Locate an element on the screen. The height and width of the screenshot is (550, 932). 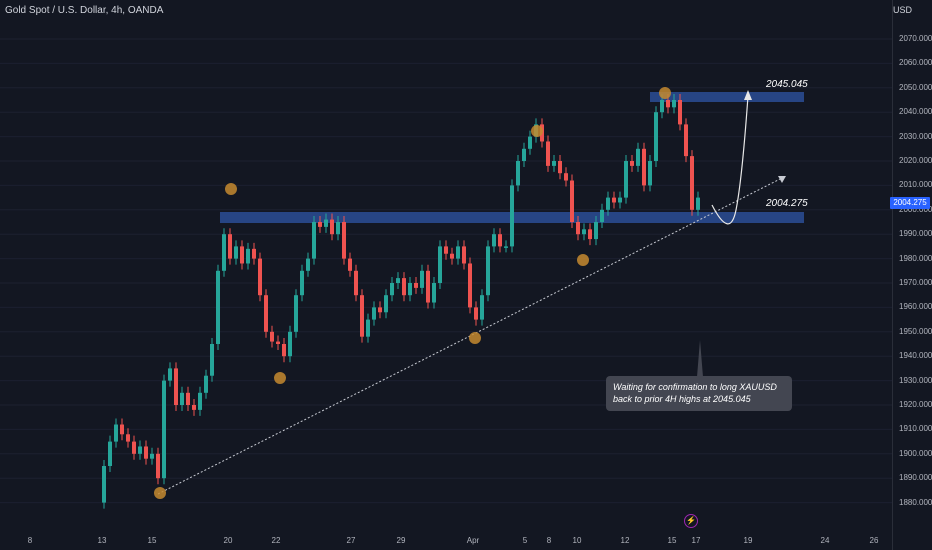
price-tick: 2020.000 is located at coordinates (915, 160).